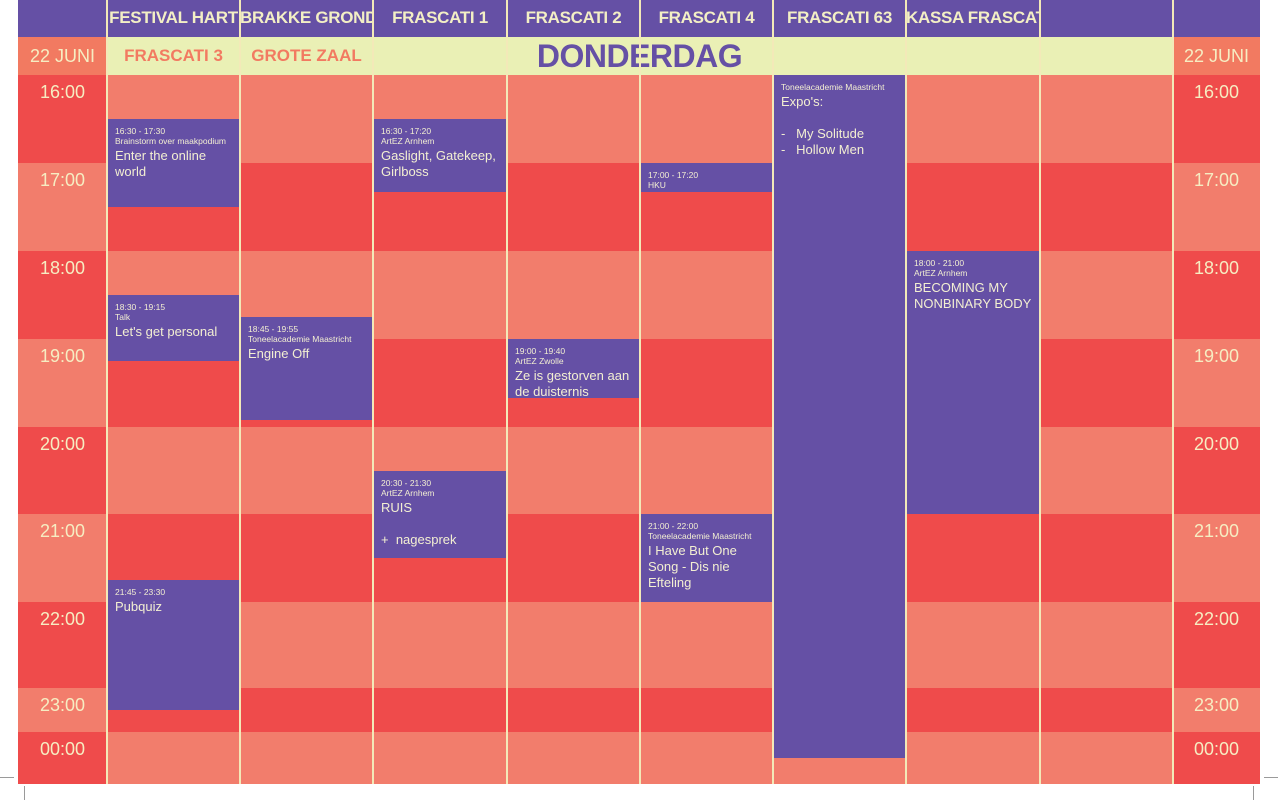 Image resolution: width=1278 pixels, height=800 pixels. Describe the element at coordinates (306, 55) in the screenshot. I see `venue-subheader: GROTE ZAAL` at that location.